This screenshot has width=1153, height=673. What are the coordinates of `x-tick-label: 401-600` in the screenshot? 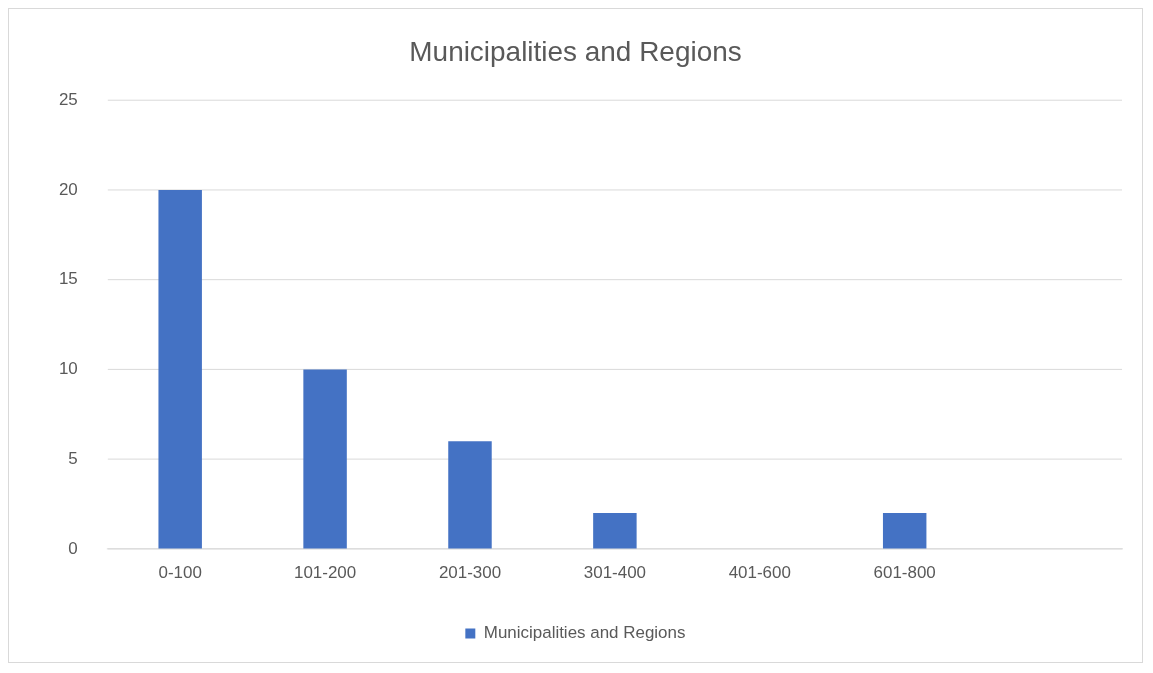 It's located at (759, 572).